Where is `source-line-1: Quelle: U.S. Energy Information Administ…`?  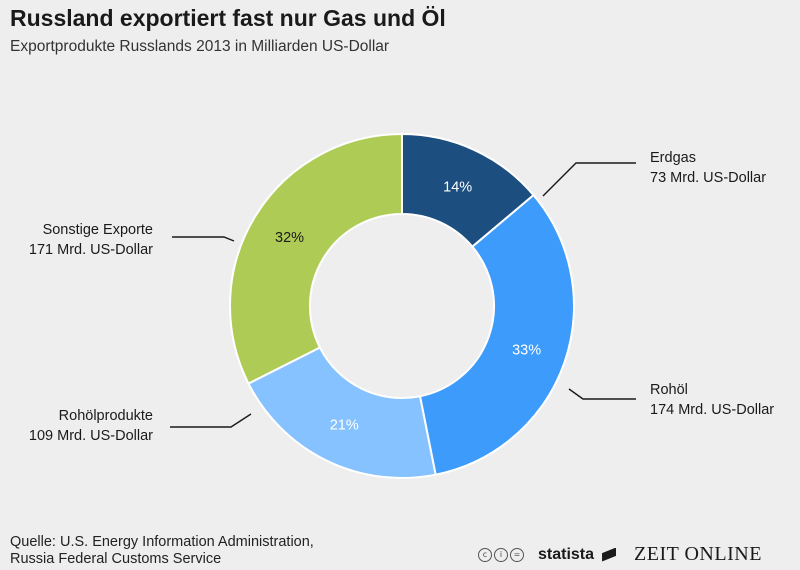 source-line-1: Quelle: U.S. Energy Information Administ… is located at coordinates (162, 542).